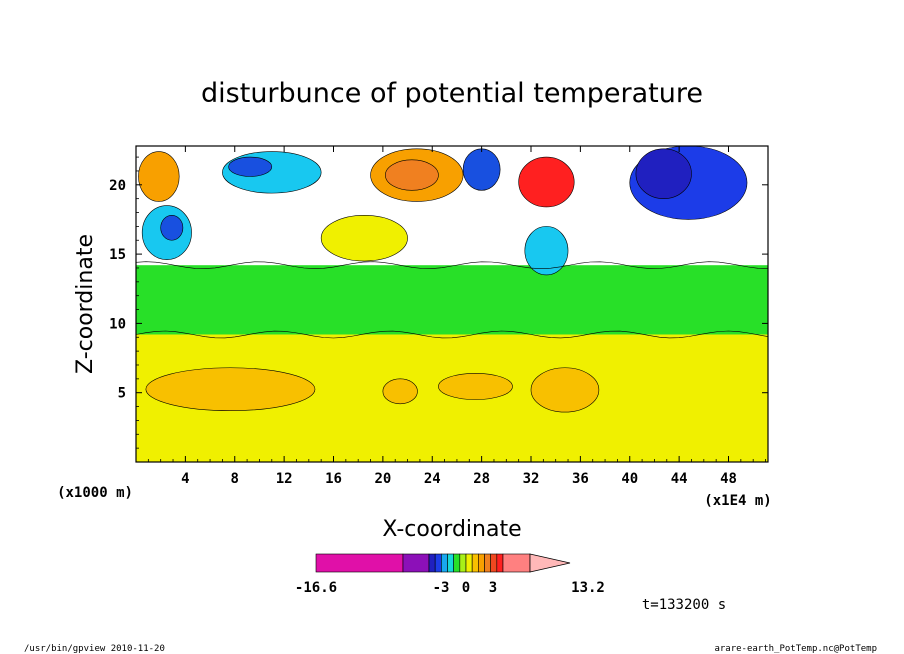 This screenshot has height=654, width=904. Describe the element at coordinates (679, 479) in the screenshot. I see `x-tick-label: 44` at that location.